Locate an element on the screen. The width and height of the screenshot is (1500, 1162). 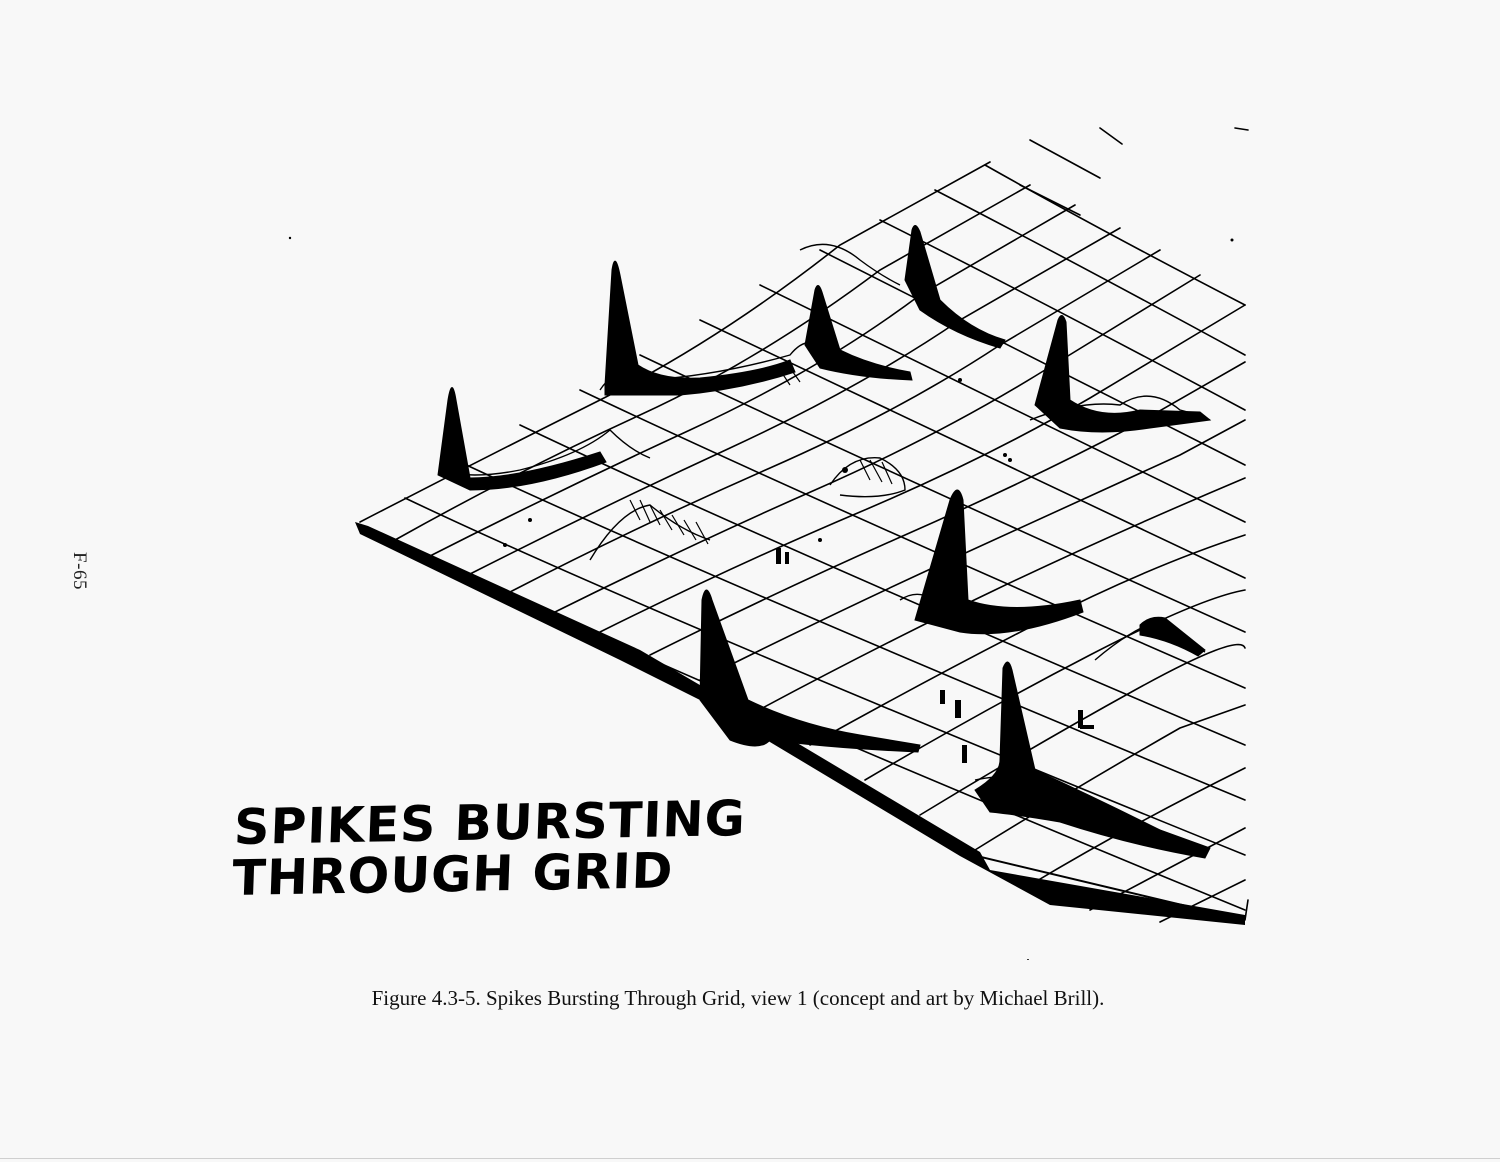
page-bottom-edge is located at coordinates (750, 1158).